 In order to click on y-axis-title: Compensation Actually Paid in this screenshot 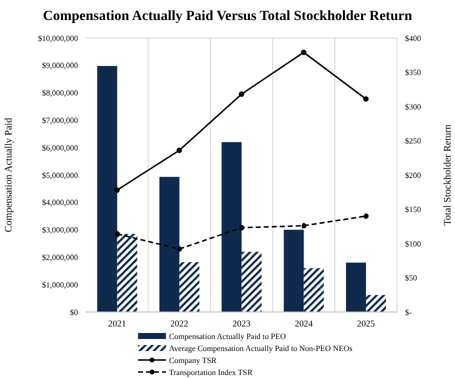, I will do `click(9, 175)`.